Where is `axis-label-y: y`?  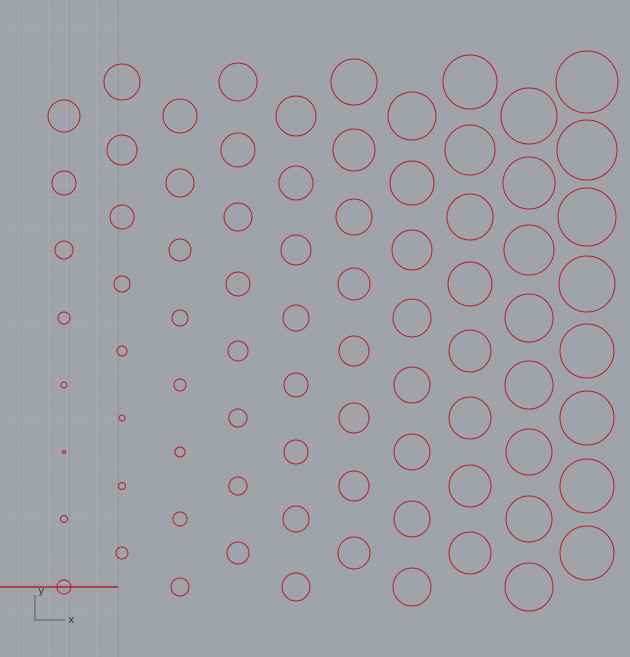 axis-label-y: y is located at coordinates (41, 590).